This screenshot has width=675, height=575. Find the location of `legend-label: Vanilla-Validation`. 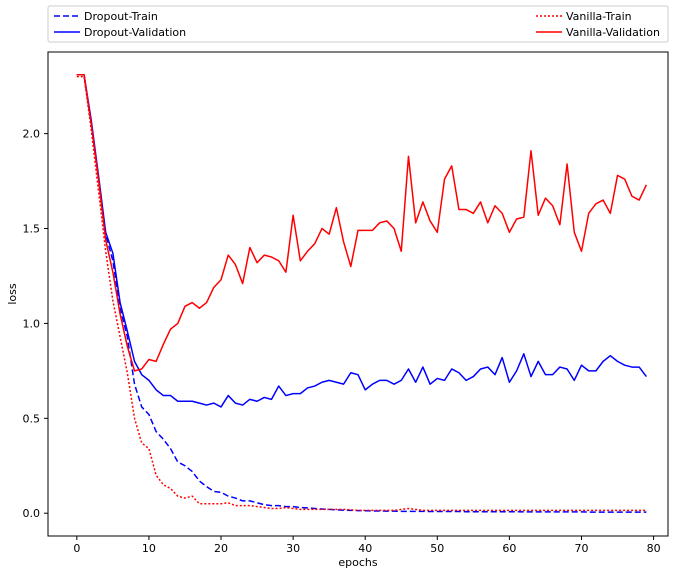

legend-label: Vanilla-Validation is located at coordinates (613, 32).